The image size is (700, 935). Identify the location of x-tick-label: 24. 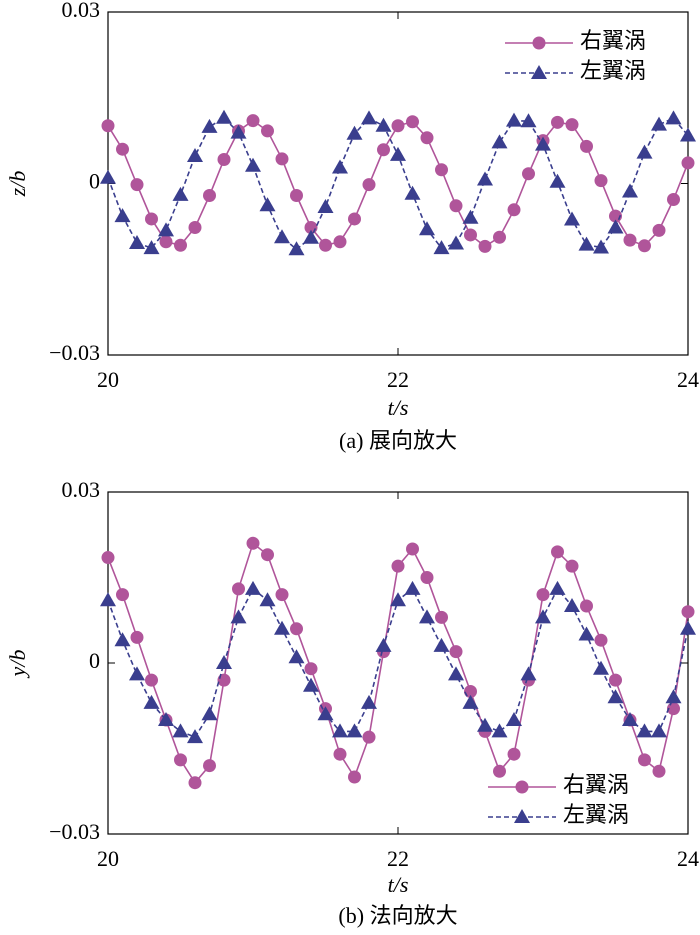
(688, 379).